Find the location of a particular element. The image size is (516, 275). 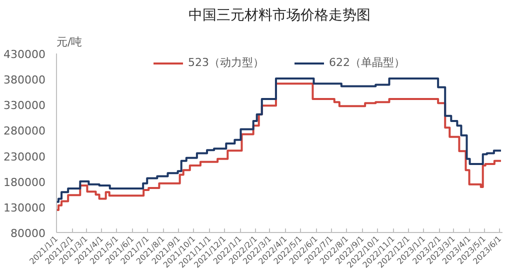

y-tick-label: 380000 is located at coordinates (25, 80).